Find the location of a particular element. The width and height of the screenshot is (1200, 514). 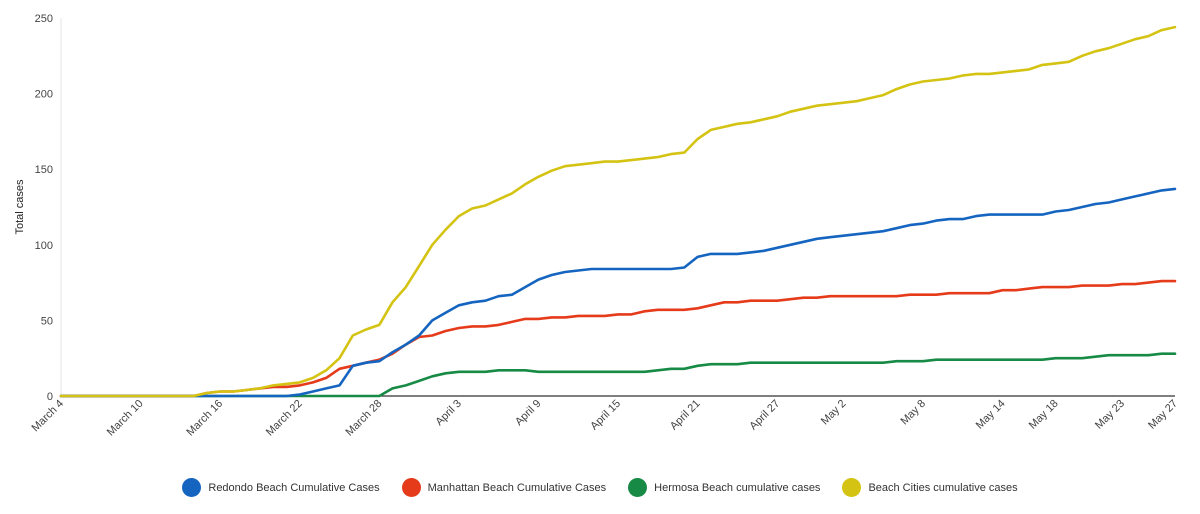

x-tick-label: March 4 is located at coordinates (48, 416).